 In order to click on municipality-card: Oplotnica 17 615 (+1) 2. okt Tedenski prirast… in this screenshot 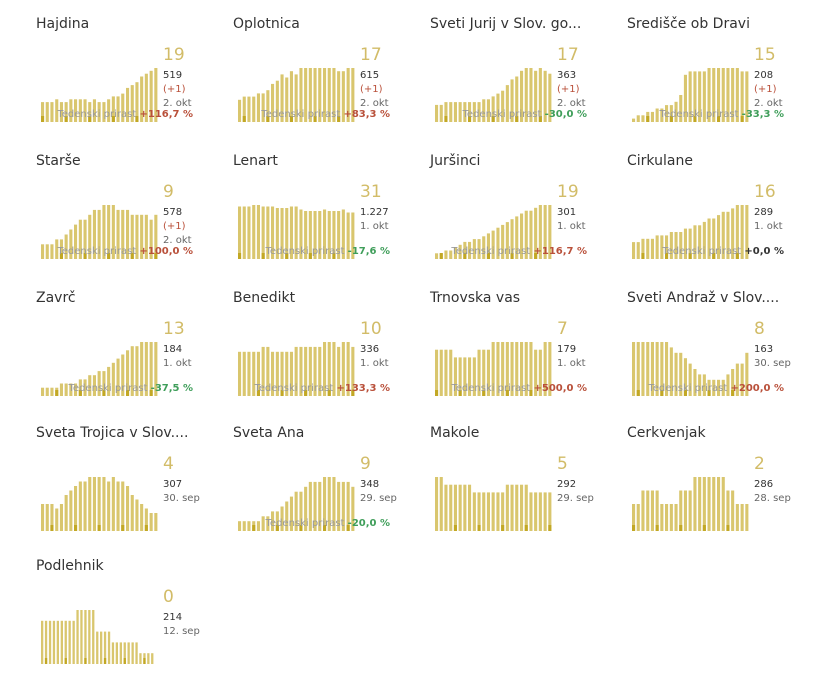, I will do `click(323, 81)`.